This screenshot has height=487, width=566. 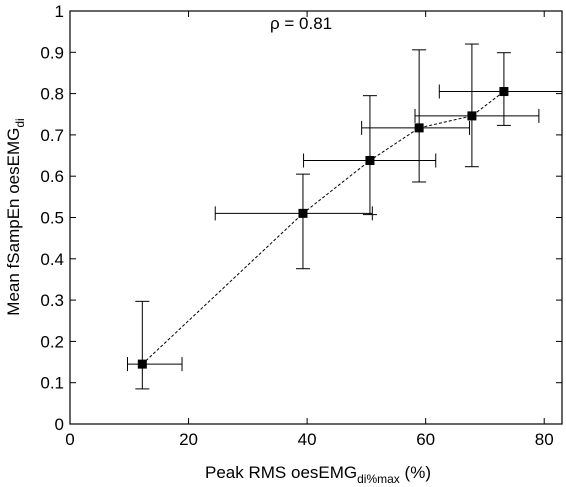 I want to click on x-tick-label: 20, so click(x=188, y=439).